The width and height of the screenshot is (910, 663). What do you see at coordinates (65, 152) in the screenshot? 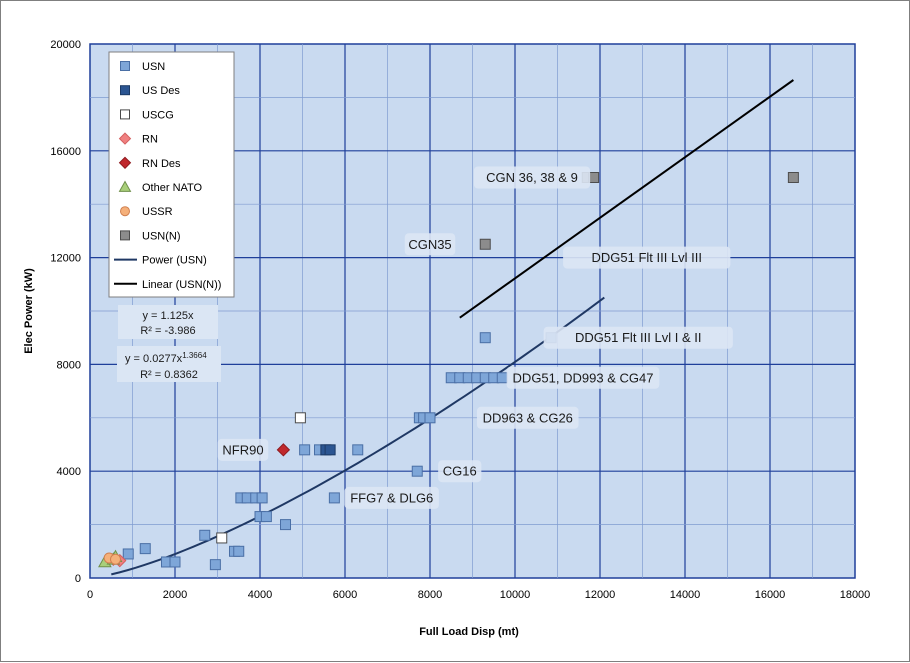
I see `y-tick-label: 16000` at bounding box center [65, 152].